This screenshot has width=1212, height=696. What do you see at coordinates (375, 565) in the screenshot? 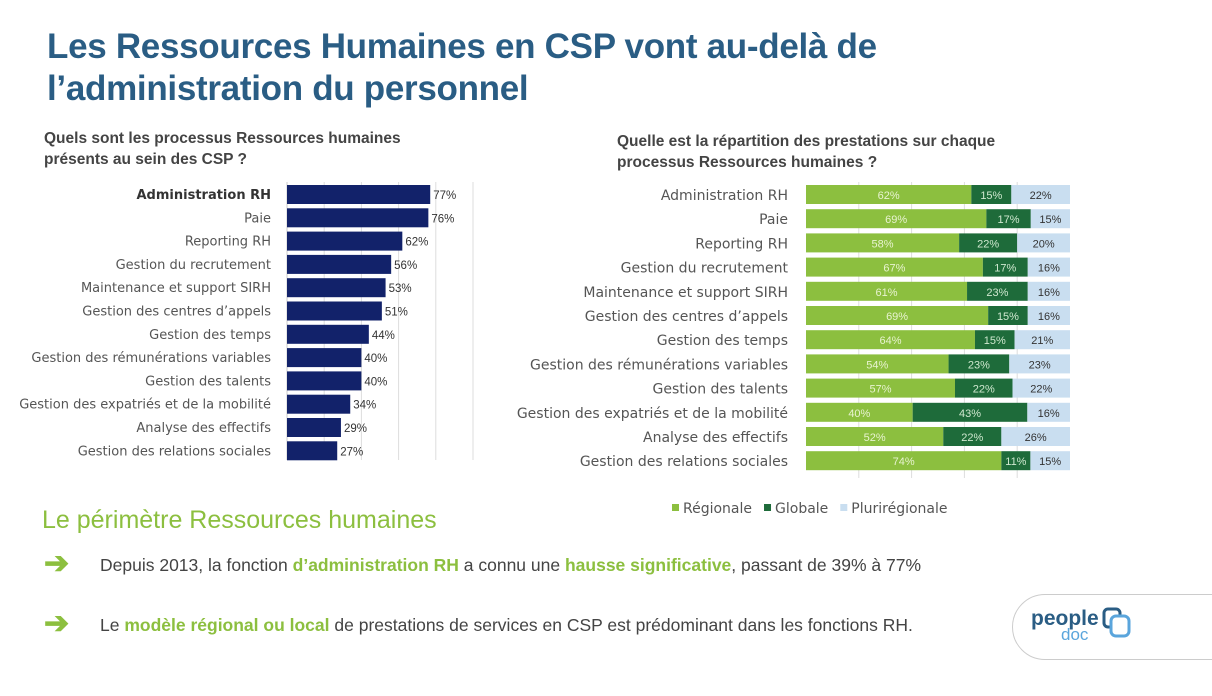
I see `highlight: d’administration RH` at bounding box center [375, 565].